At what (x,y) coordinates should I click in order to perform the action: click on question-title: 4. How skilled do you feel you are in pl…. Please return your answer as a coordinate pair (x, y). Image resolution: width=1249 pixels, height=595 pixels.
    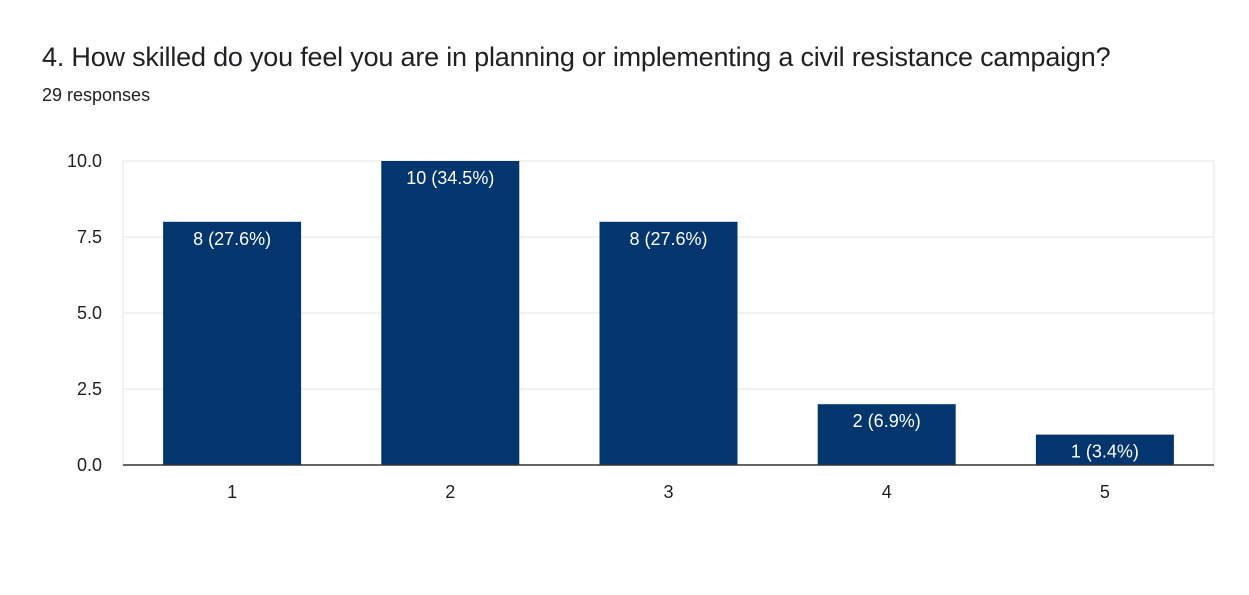
    Looking at the image, I should click on (576, 57).